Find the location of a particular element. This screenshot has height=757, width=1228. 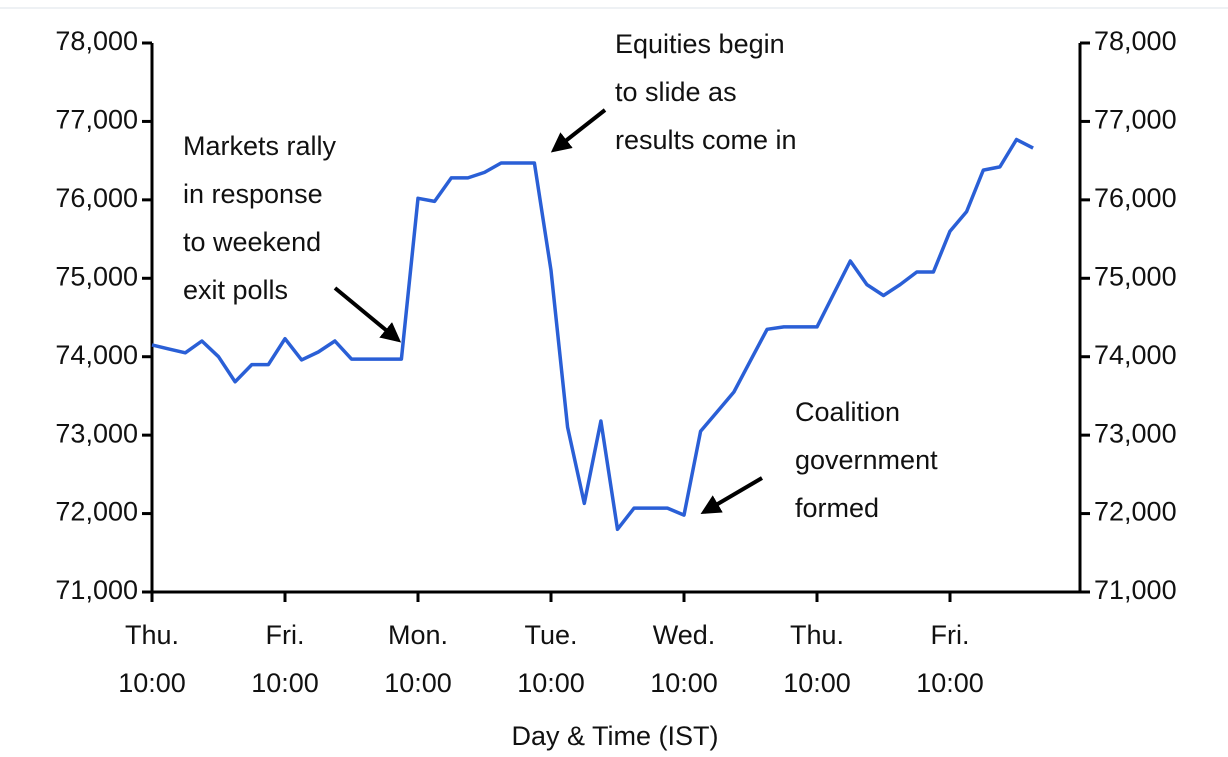

x-tick-label: Mon. 10:00 is located at coordinates (418, 659).